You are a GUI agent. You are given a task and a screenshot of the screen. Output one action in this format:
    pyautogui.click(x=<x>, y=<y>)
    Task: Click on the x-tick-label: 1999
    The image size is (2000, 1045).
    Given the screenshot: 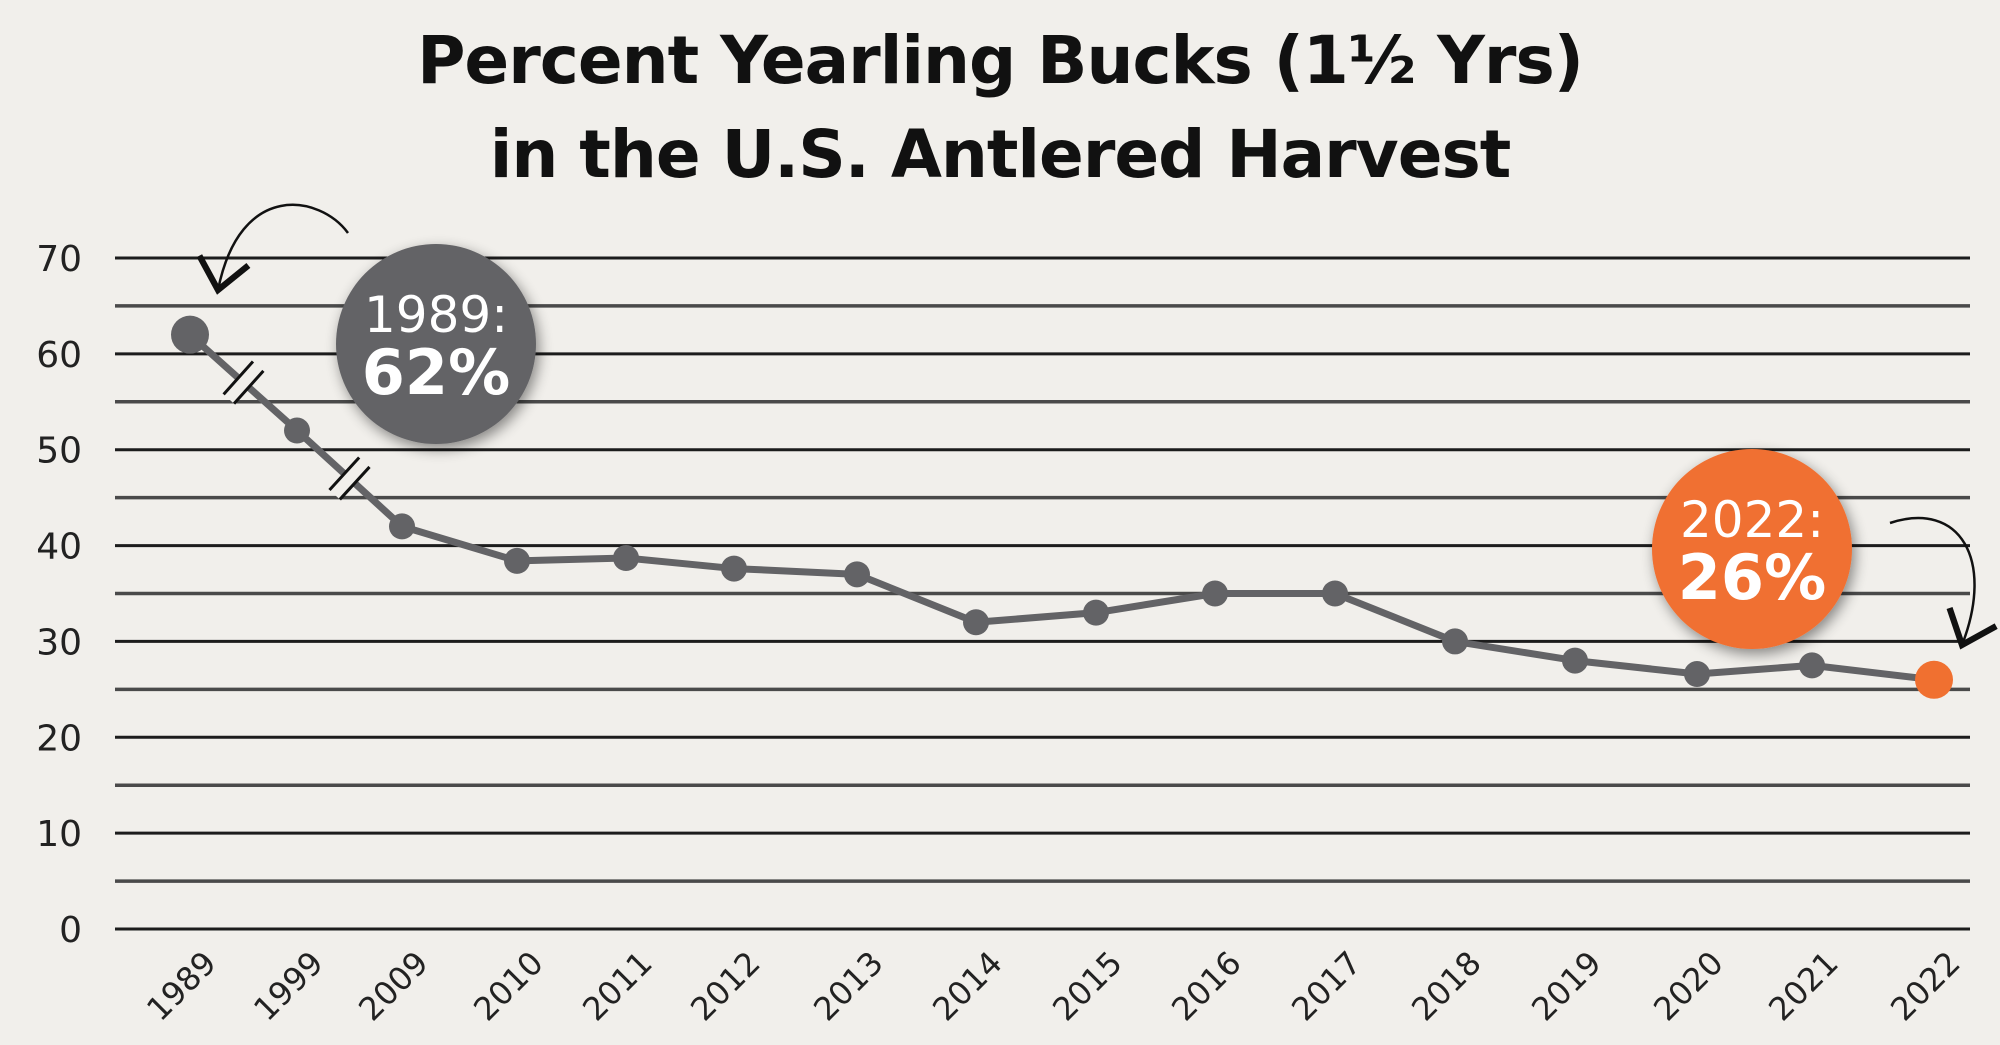 What is the action you would take?
    pyautogui.click(x=288, y=986)
    